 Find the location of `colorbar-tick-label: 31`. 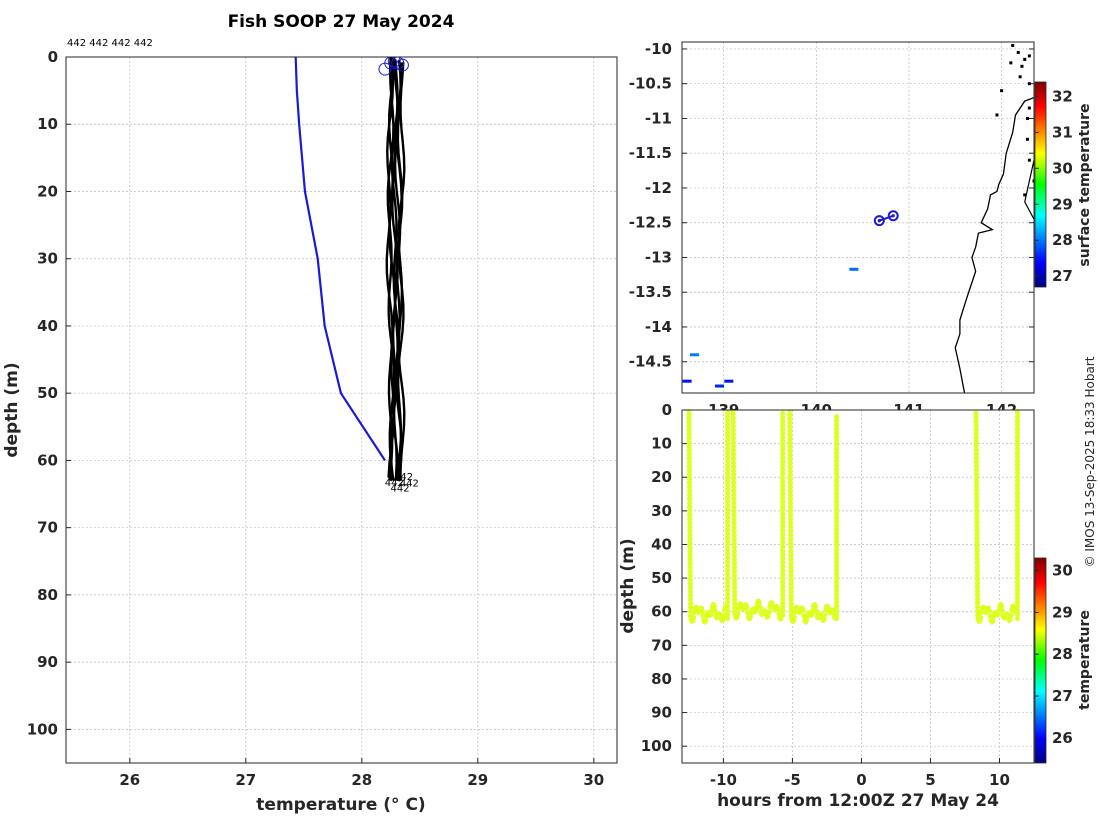

colorbar-tick-label: 31 is located at coordinates (1062, 132).